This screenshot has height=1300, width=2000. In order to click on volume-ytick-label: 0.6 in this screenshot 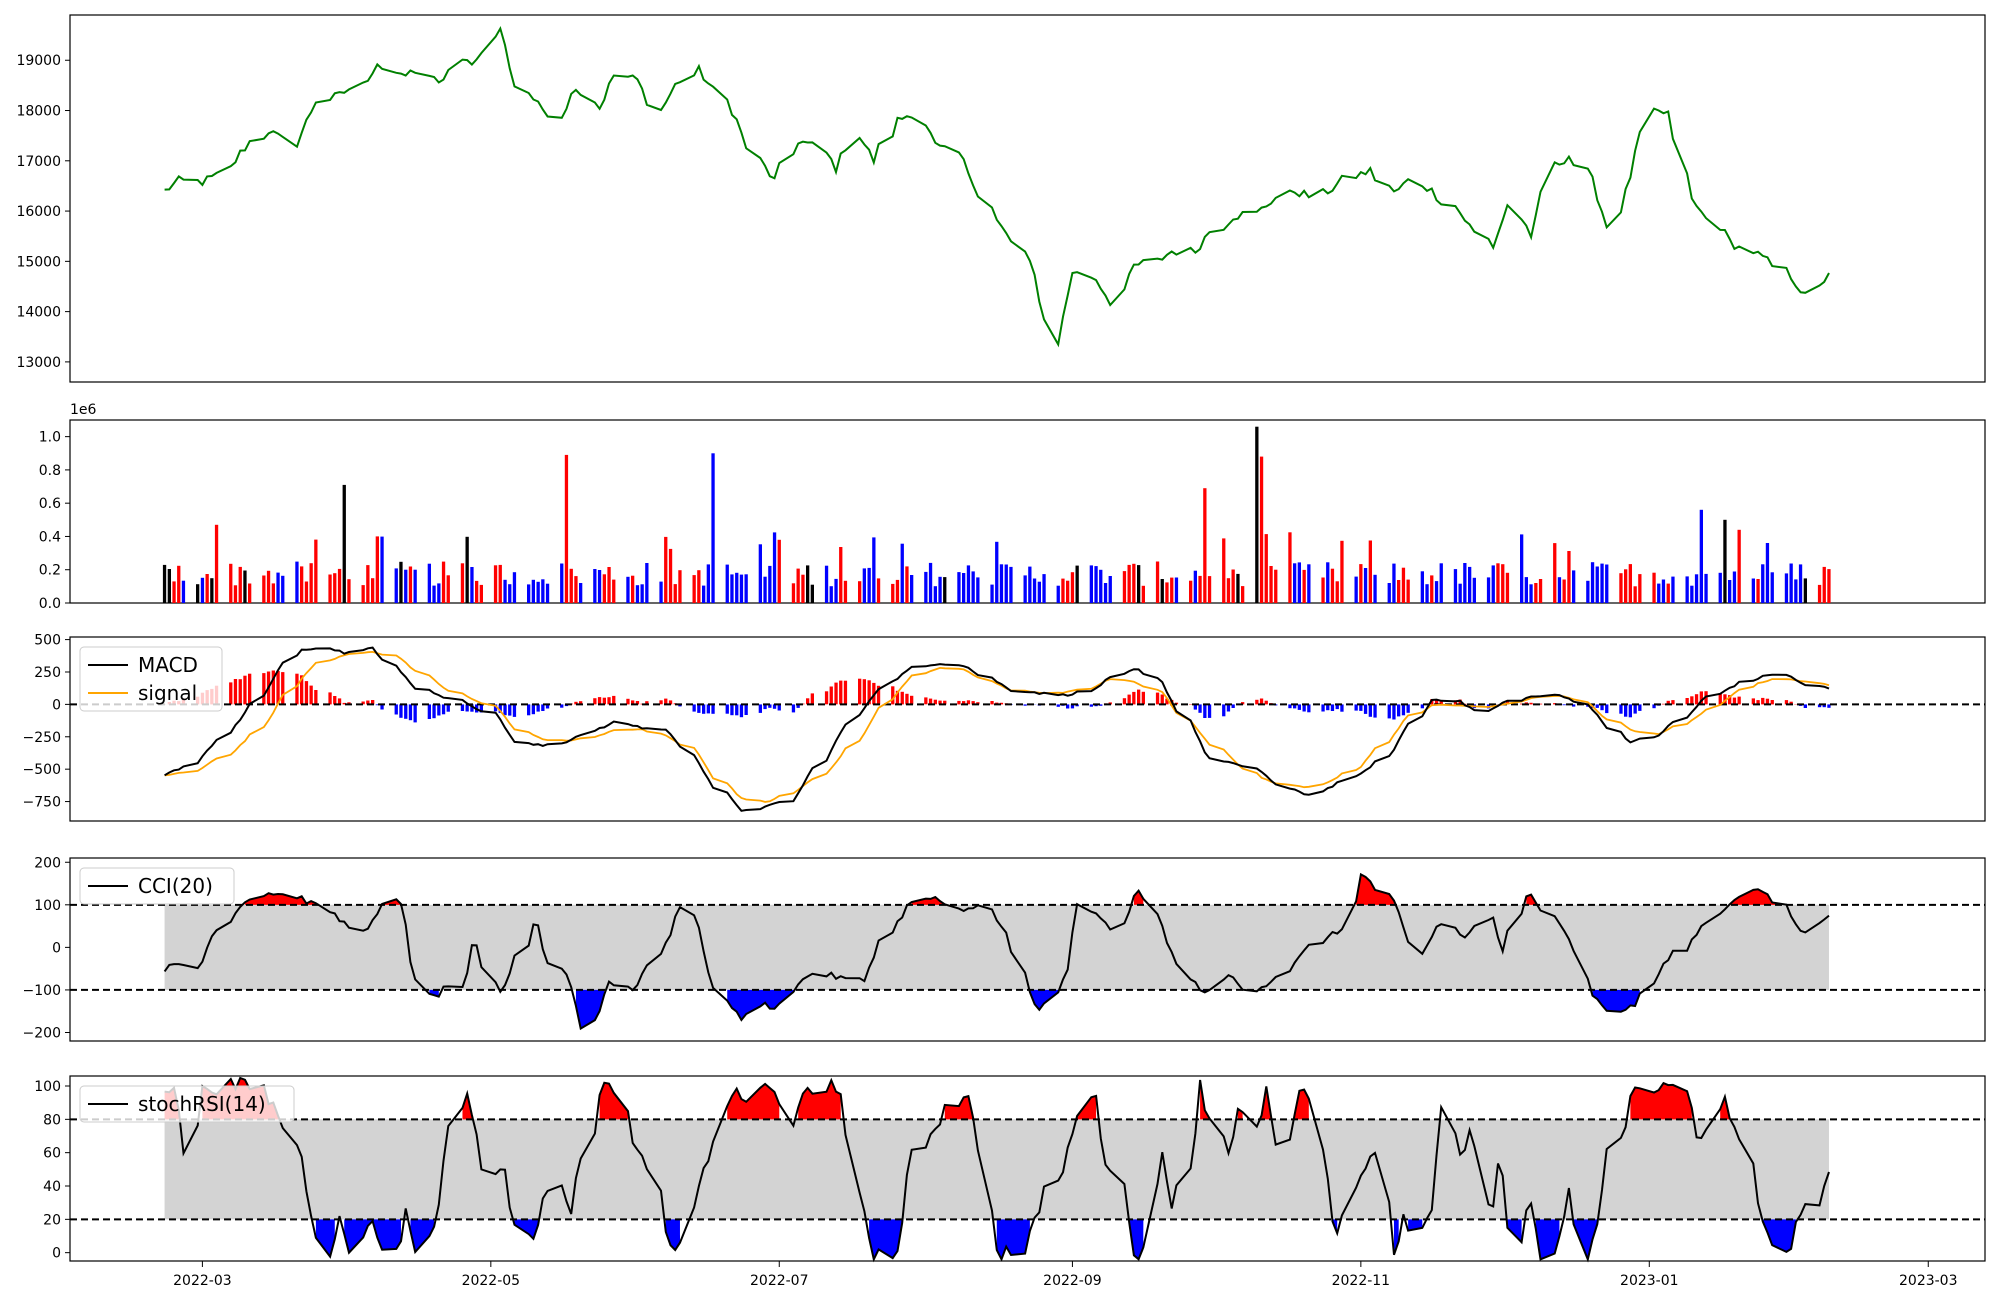, I will do `click(50, 504)`.